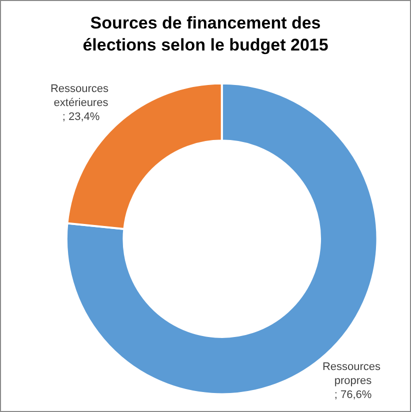  I want to click on slice-label: Ressources propres, so click(353, 374).